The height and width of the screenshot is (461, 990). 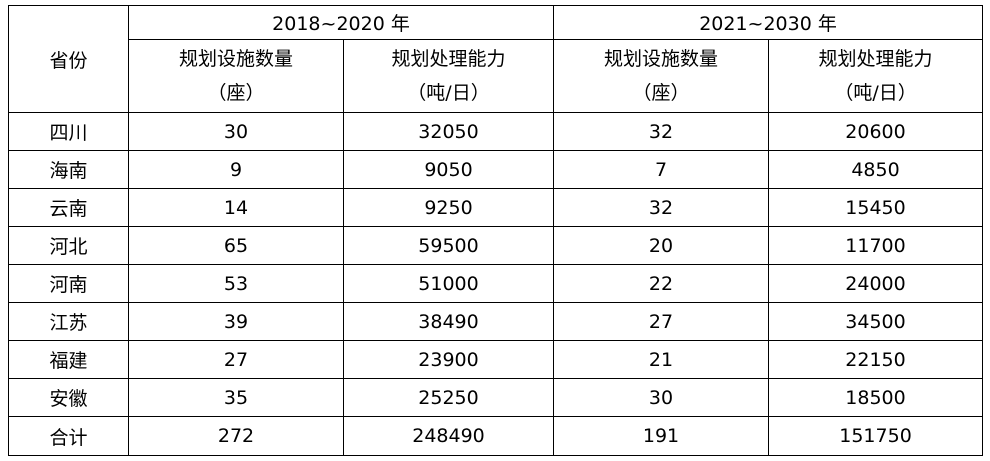 I want to click on table-row: 海南 9 9050 7 4850, so click(x=496, y=169).